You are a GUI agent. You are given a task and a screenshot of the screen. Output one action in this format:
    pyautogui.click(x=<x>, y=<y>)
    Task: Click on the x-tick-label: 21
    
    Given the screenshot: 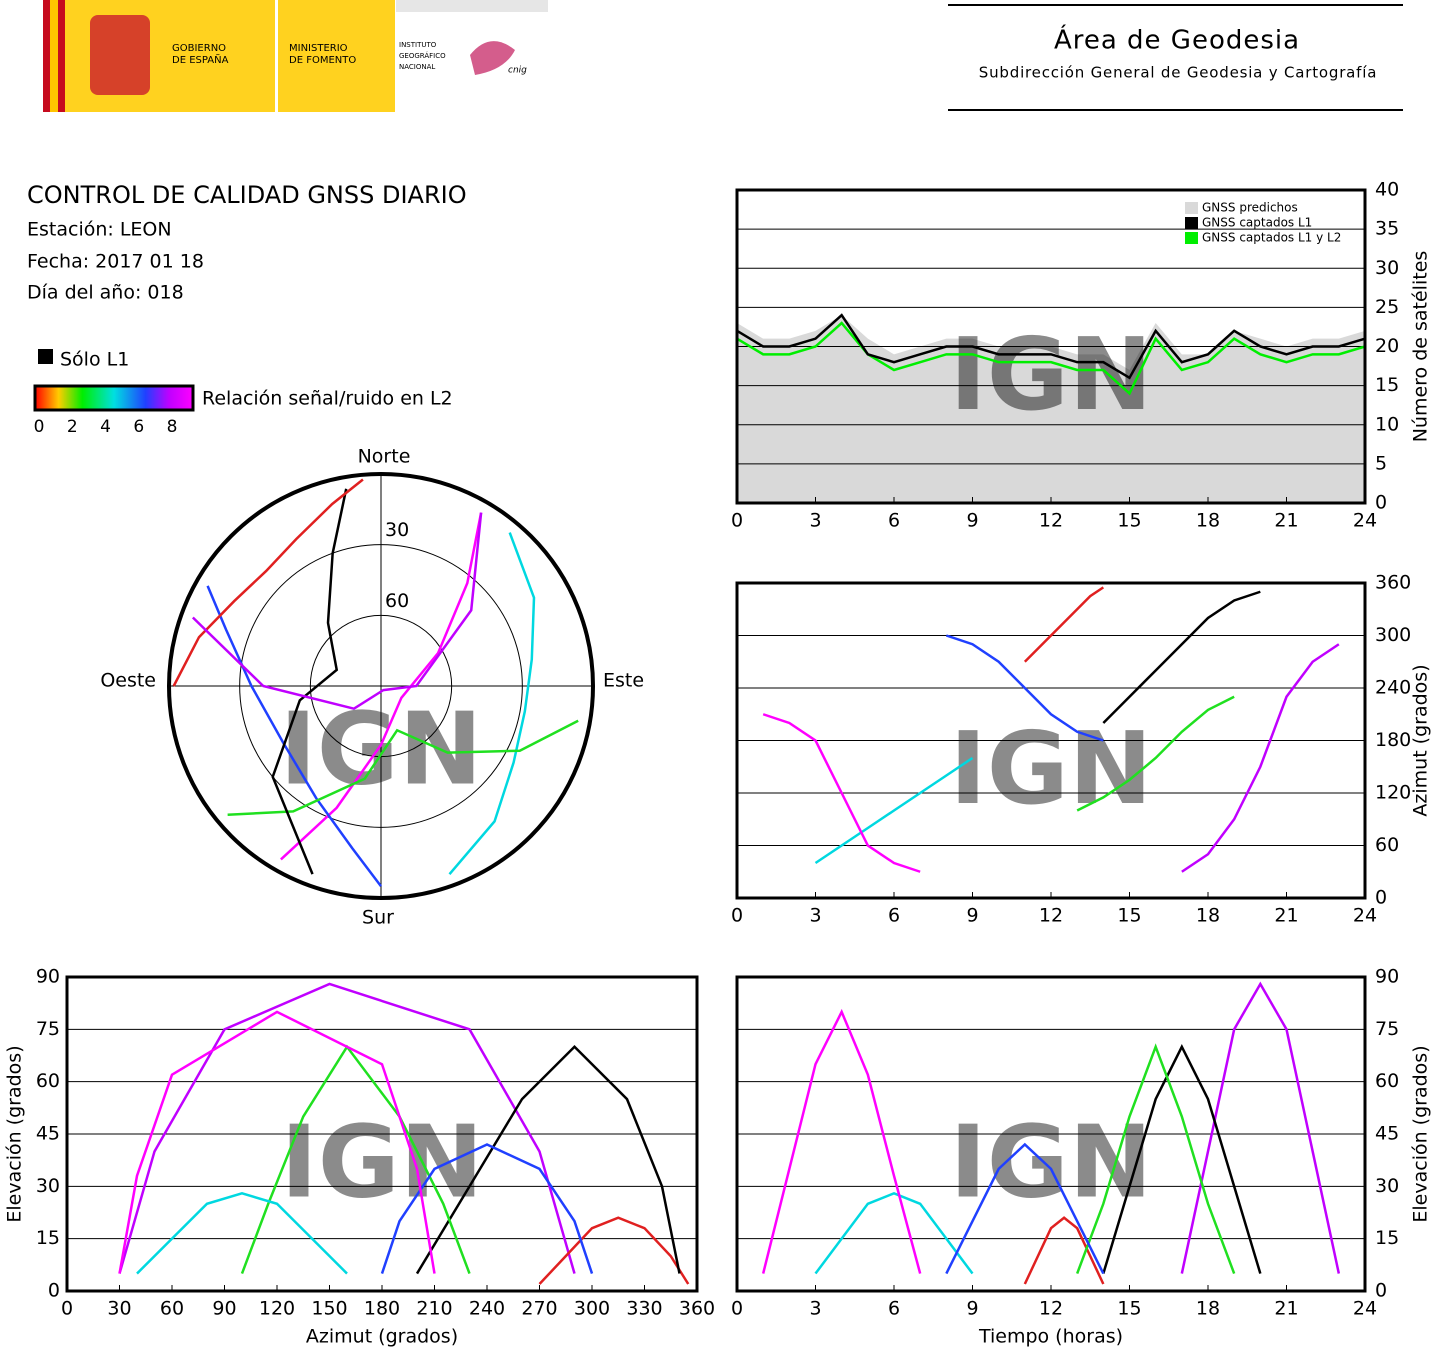 What is the action you would take?
    pyautogui.click(x=1286, y=1309)
    